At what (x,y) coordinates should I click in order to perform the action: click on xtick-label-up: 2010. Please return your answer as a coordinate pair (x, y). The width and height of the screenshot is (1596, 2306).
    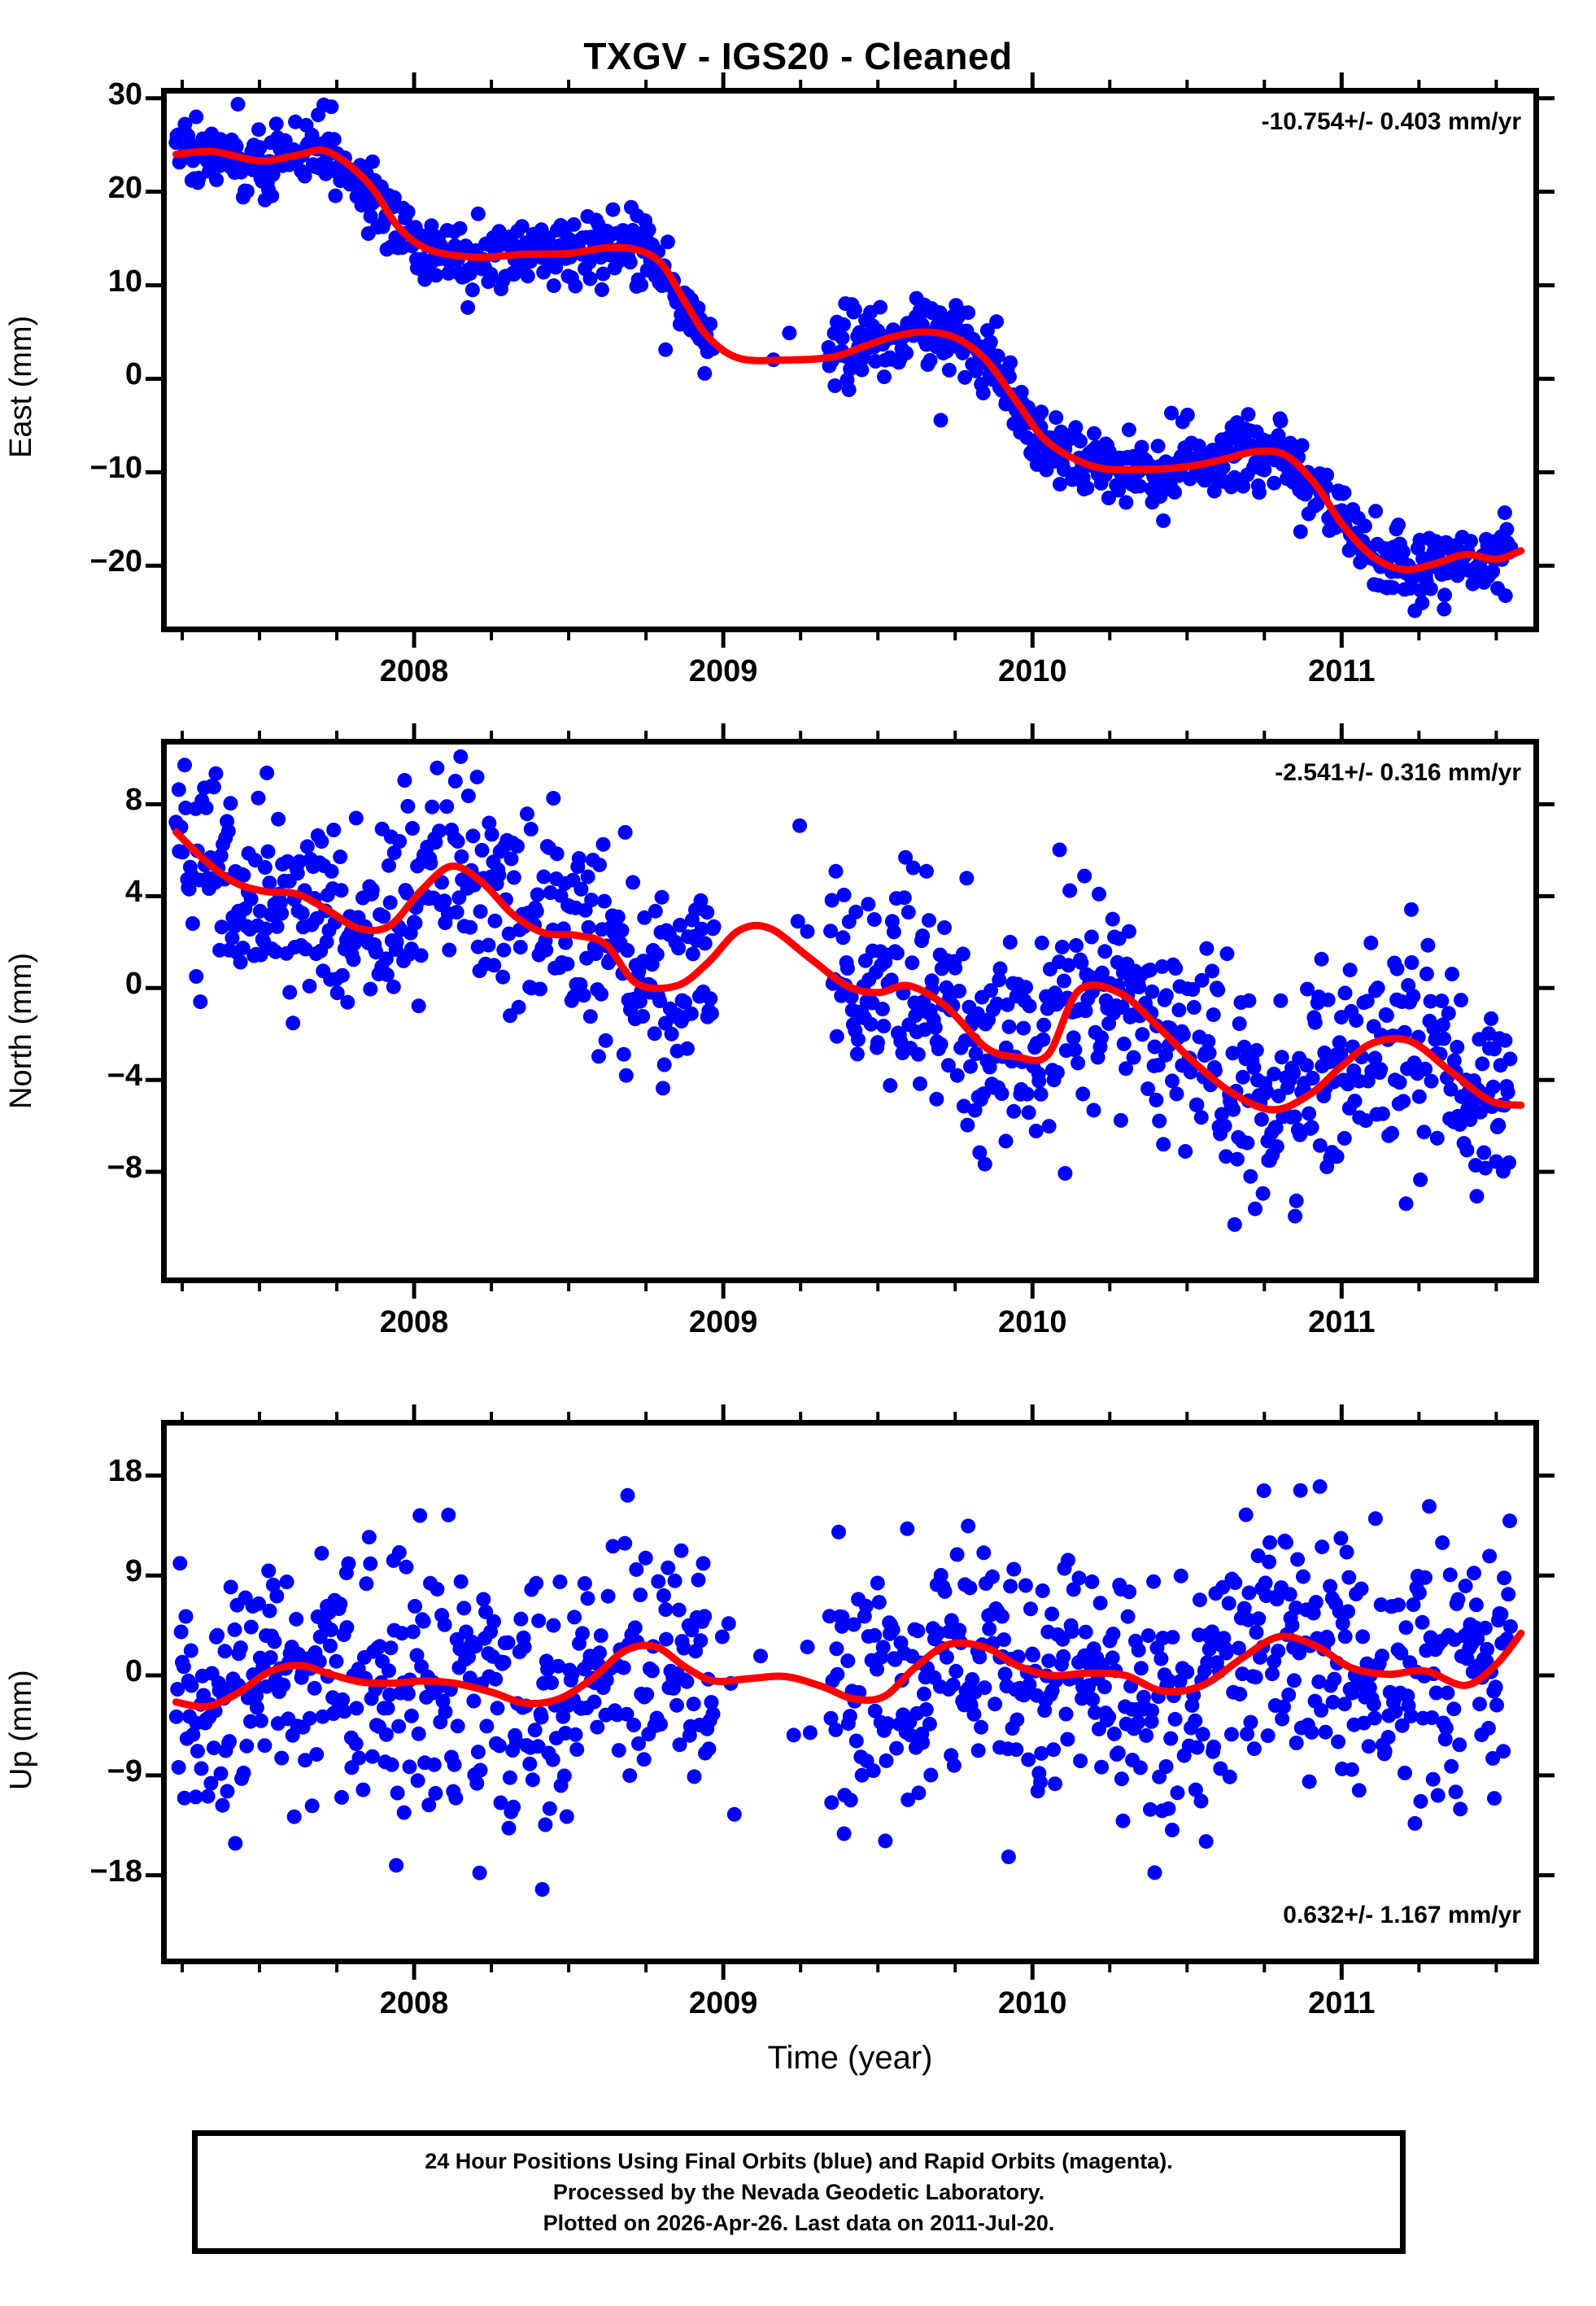
    Looking at the image, I should click on (1032, 2003).